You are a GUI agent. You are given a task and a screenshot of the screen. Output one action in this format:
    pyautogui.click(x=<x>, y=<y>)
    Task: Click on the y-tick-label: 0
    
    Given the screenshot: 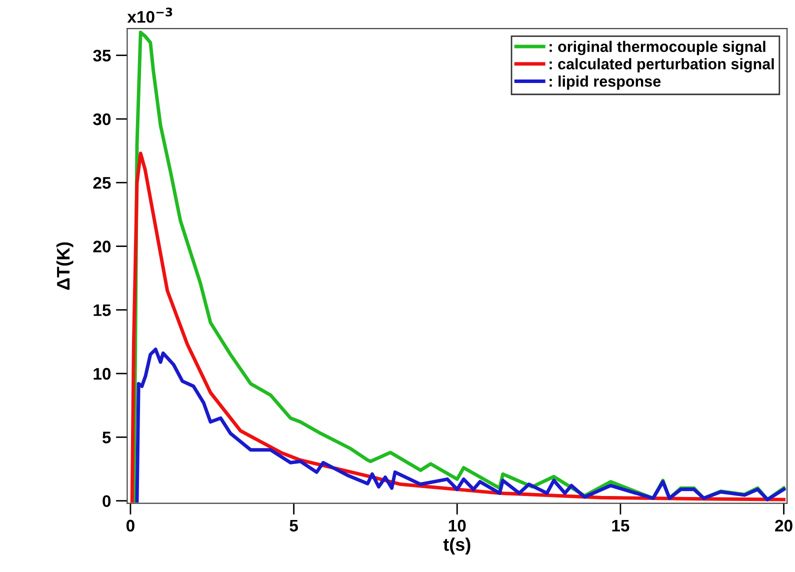 What is the action you would take?
    pyautogui.click(x=106, y=501)
    